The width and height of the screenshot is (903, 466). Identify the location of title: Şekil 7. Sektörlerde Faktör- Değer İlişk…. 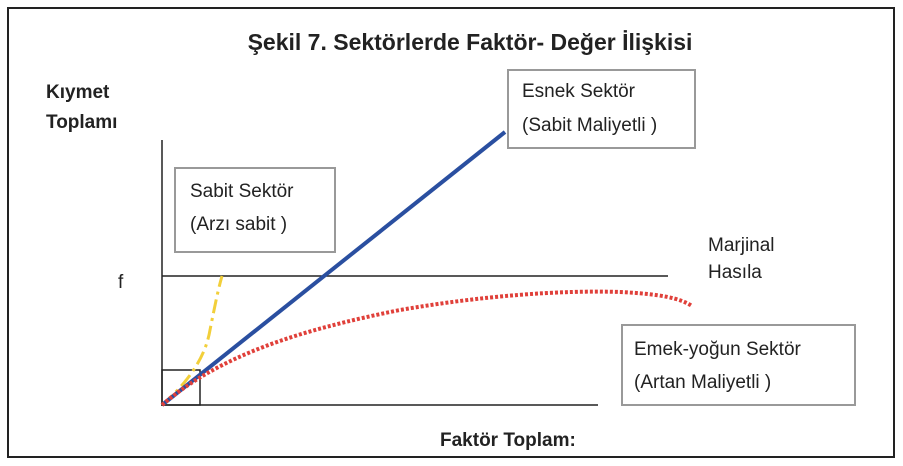
(470, 42).